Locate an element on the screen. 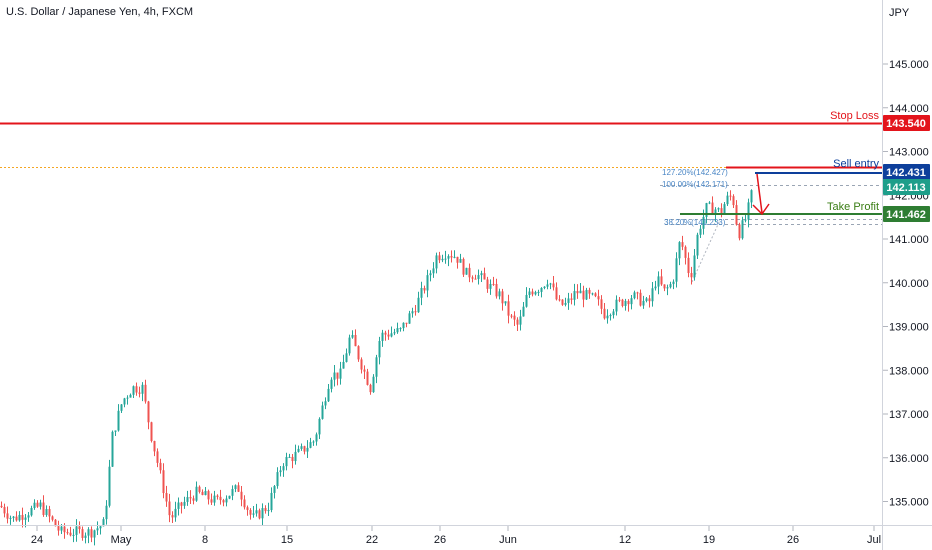 The width and height of the screenshot is (932, 550). fib-trend-line is located at coordinates (706, 251).